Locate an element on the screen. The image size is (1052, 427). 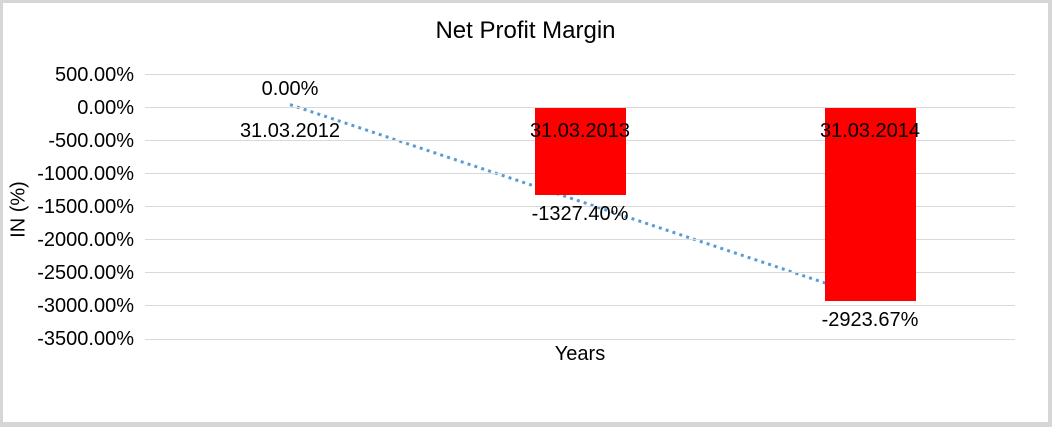
bar-data-label: -1327.40% is located at coordinates (580, 214).